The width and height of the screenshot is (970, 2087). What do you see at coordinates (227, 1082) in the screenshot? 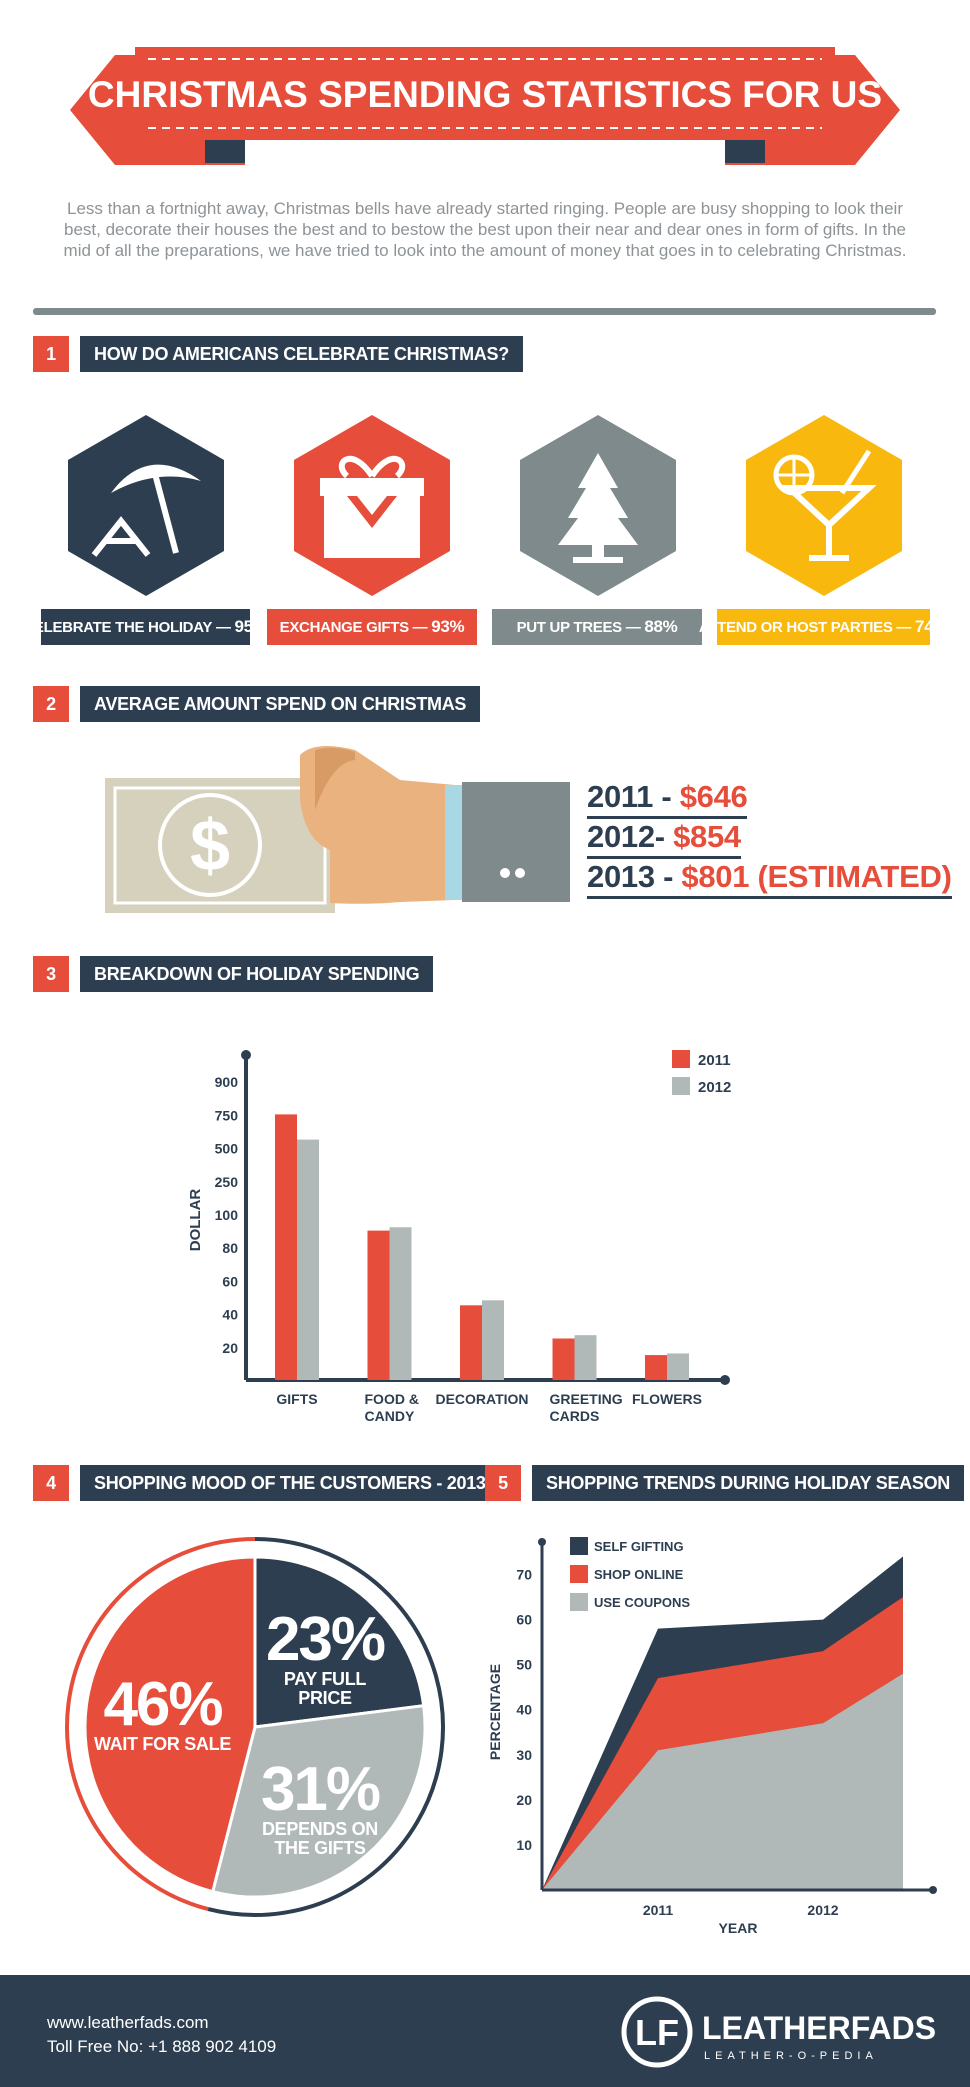
I see `y-tick-label: 900` at bounding box center [227, 1082].